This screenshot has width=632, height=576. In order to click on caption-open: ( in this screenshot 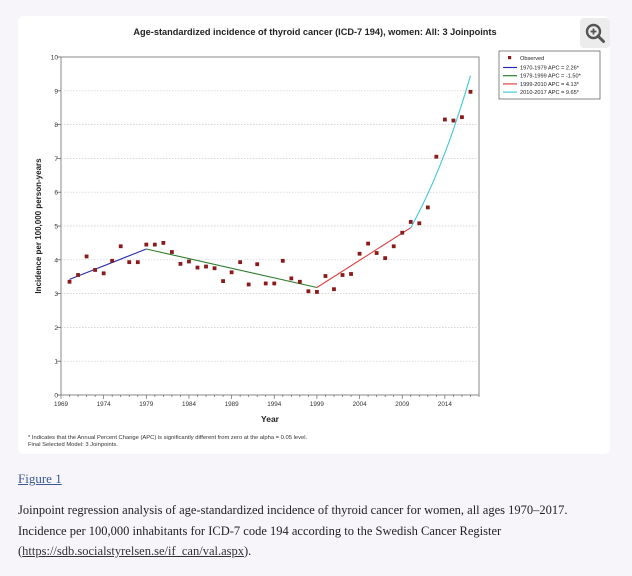, I will do `click(20, 551)`.